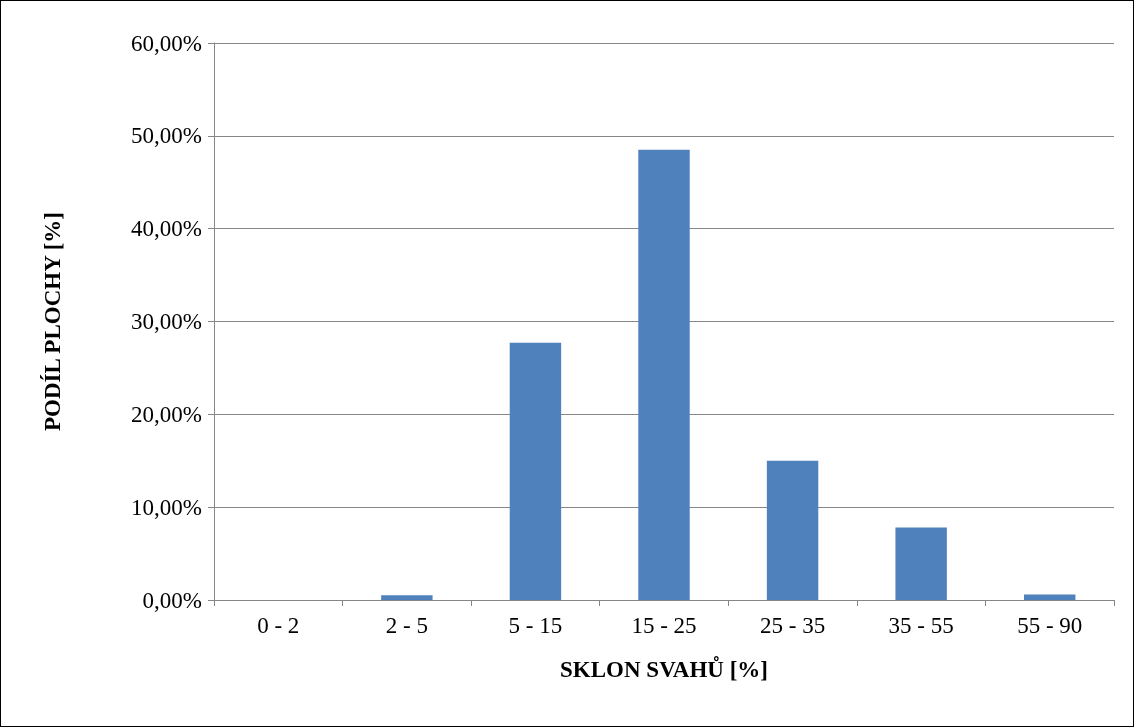  What do you see at coordinates (166, 321) in the screenshot?
I see `y-tick-label: 30,00%` at bounding box center [166, 321].